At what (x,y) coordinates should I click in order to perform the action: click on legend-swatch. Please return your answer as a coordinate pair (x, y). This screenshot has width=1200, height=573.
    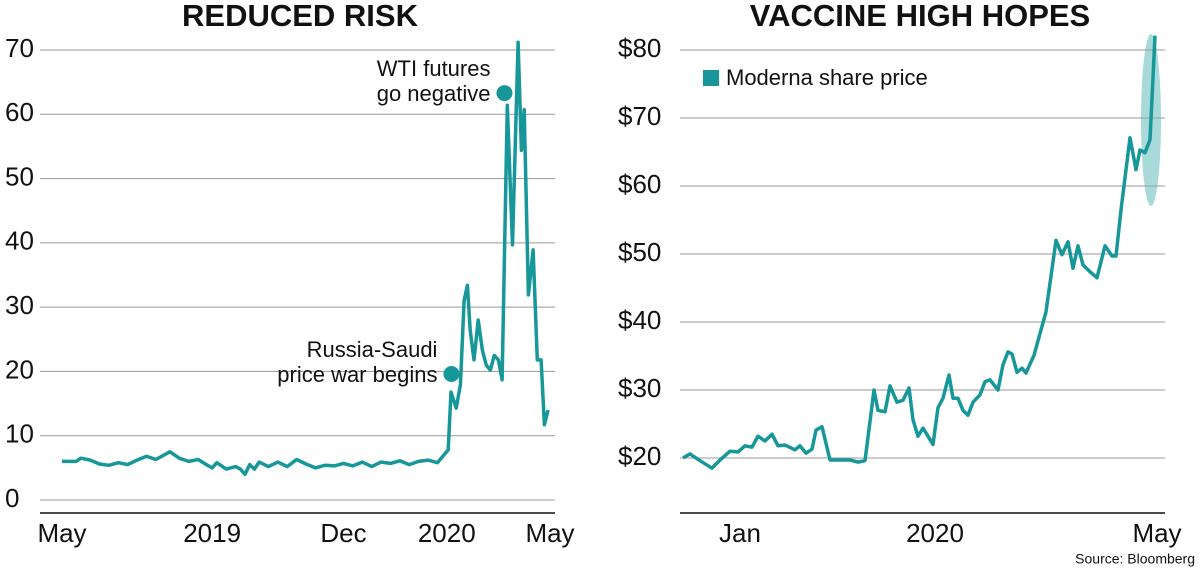
    Looking at the image, I should click on (711, 78).